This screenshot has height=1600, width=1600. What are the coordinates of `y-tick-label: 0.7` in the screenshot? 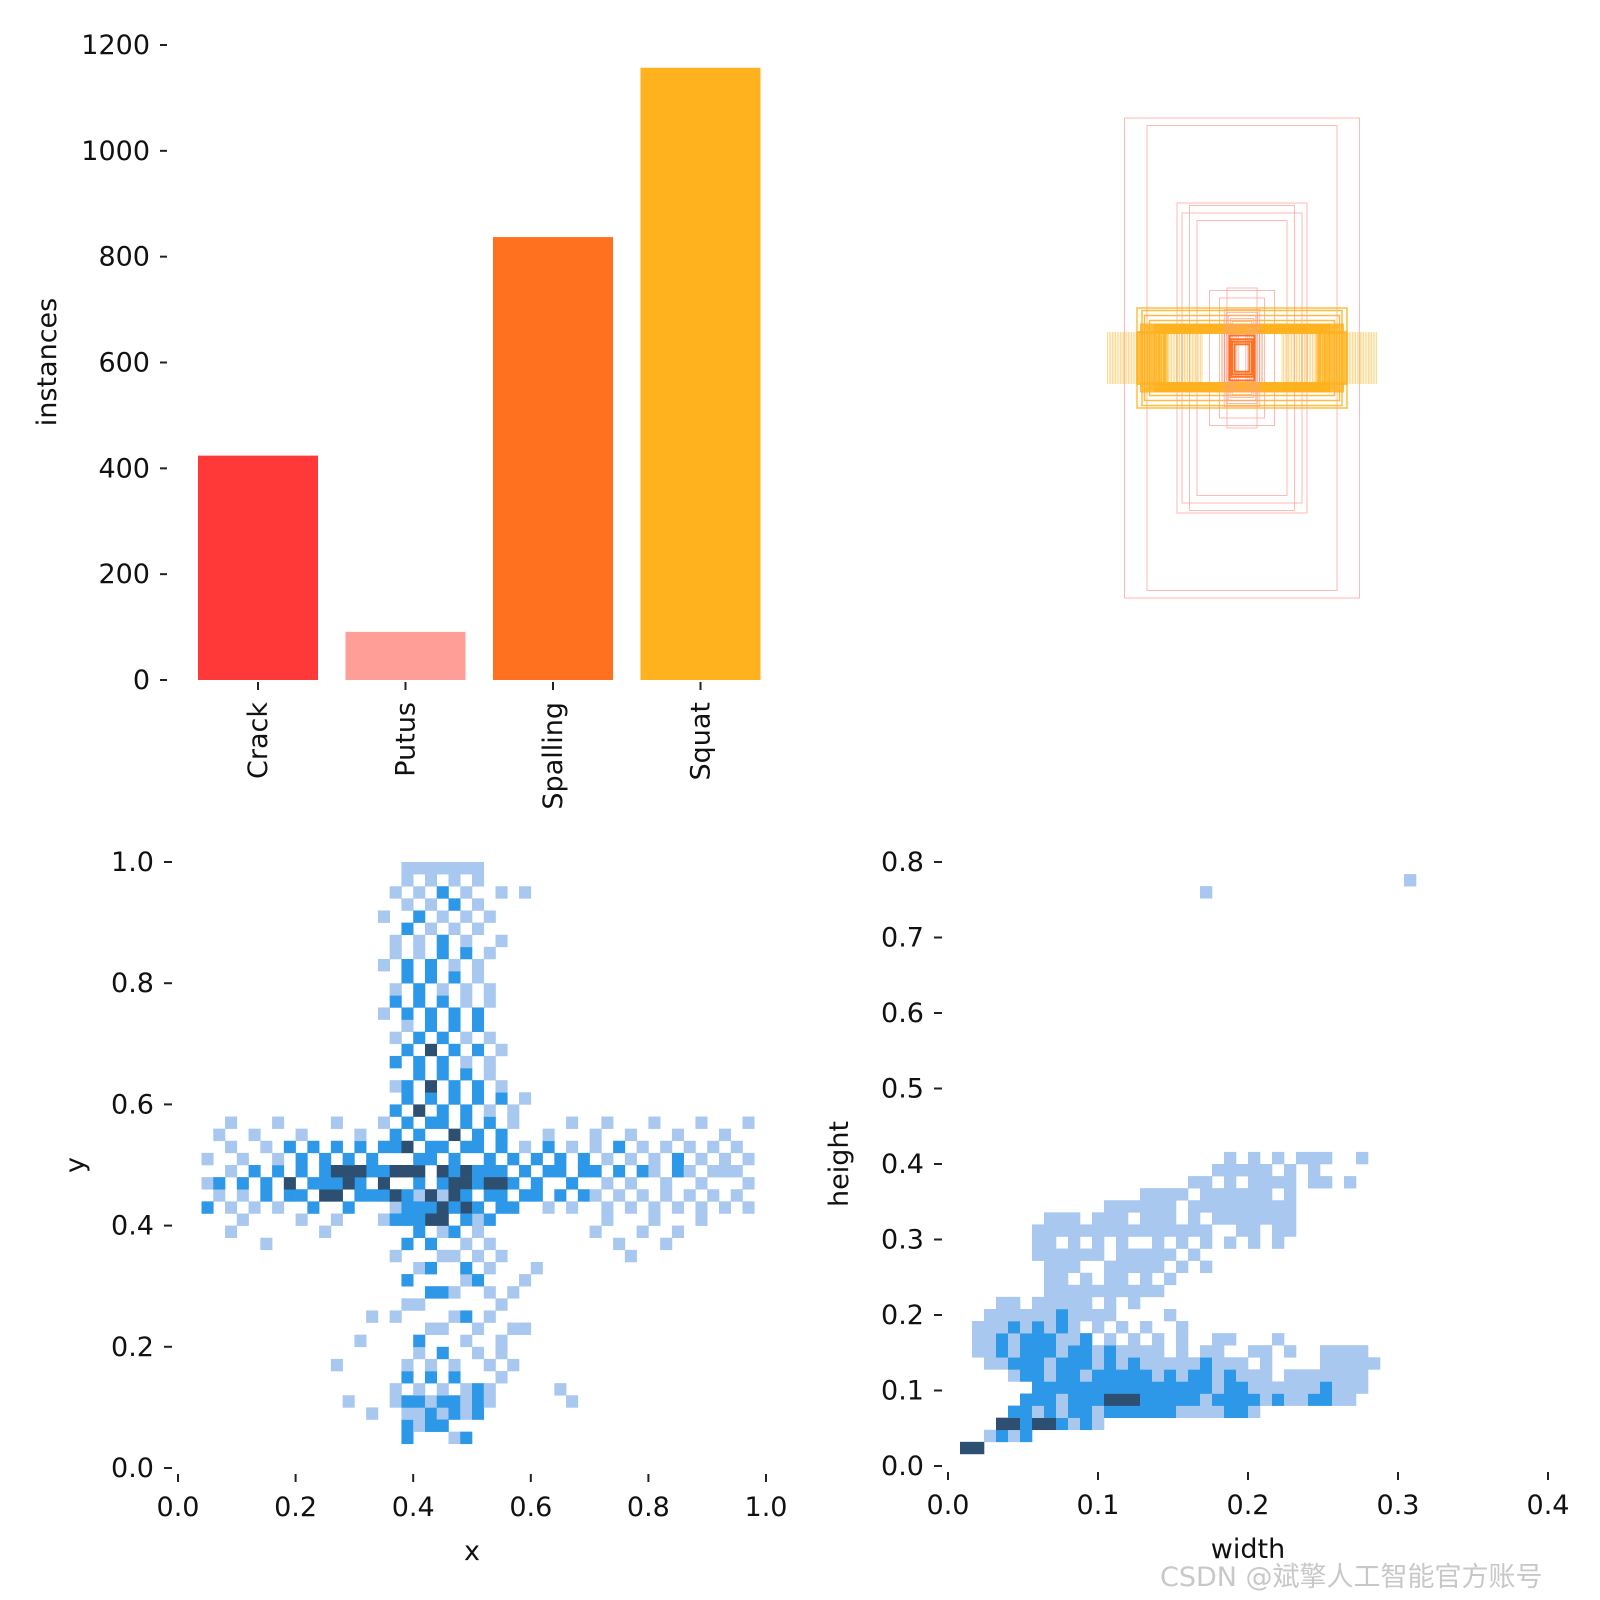 It's located at (902, 938).